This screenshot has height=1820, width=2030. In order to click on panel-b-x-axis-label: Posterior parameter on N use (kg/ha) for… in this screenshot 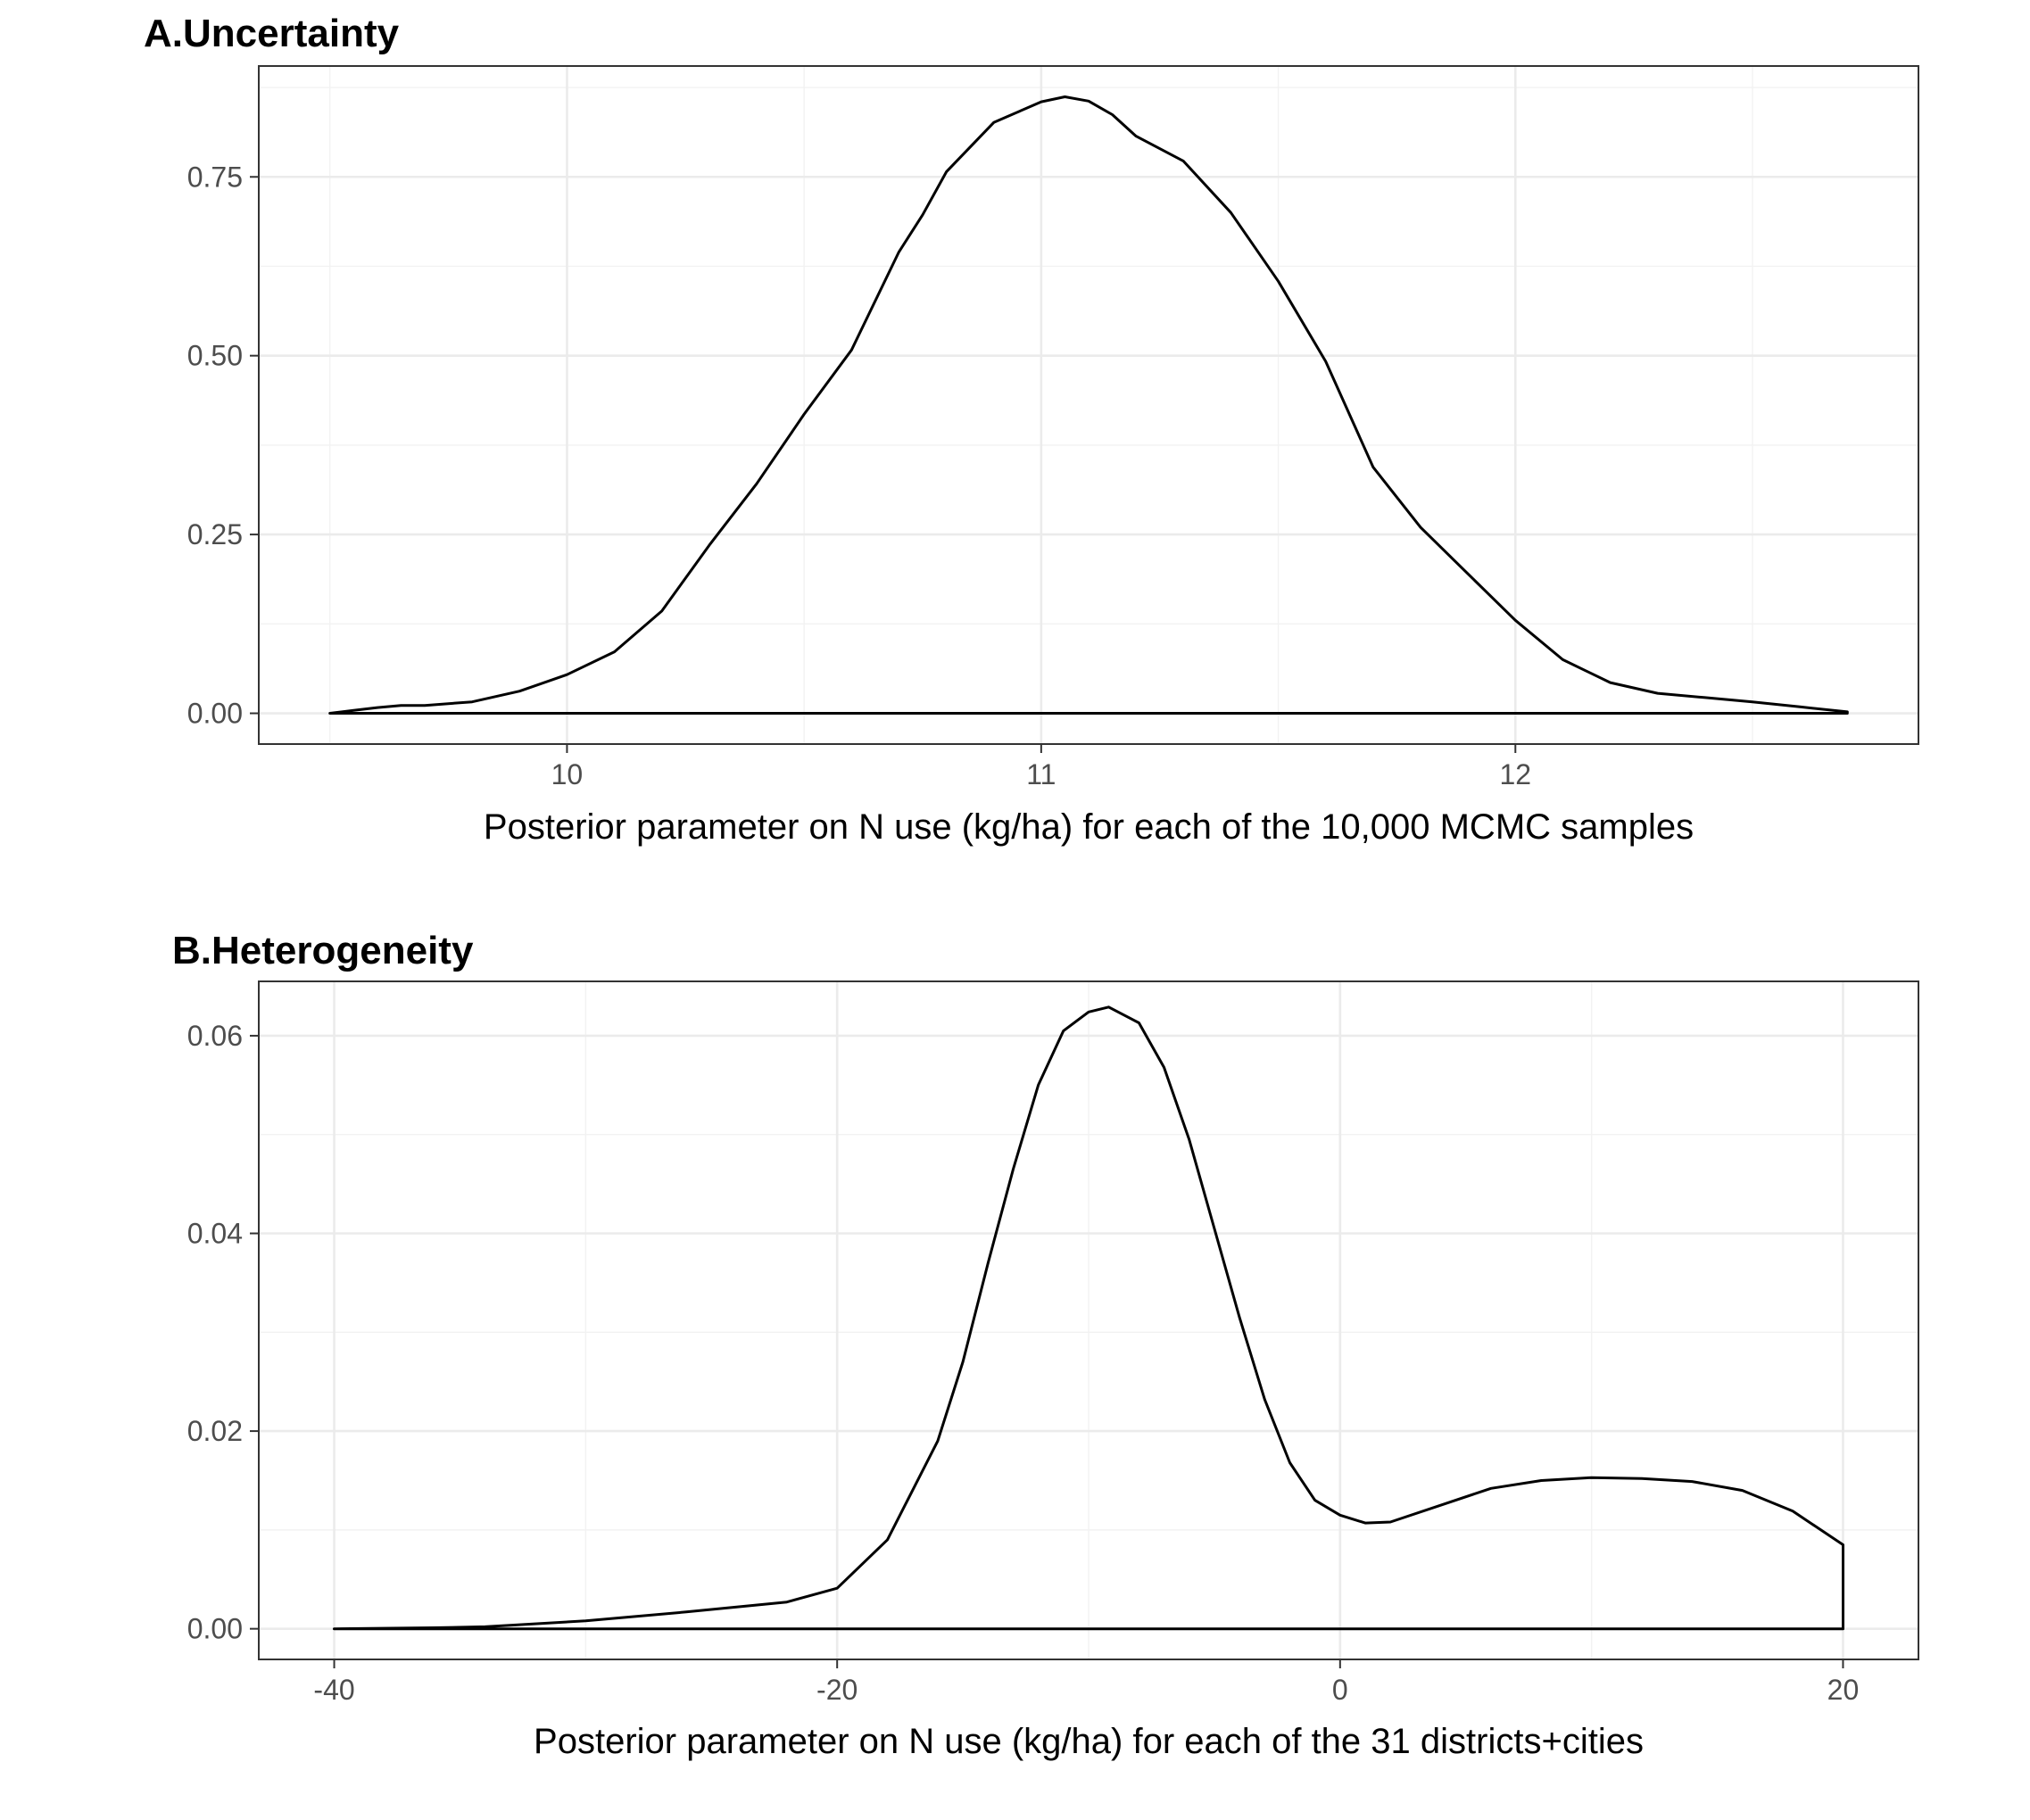, I will do `click(1089, 1742)`.